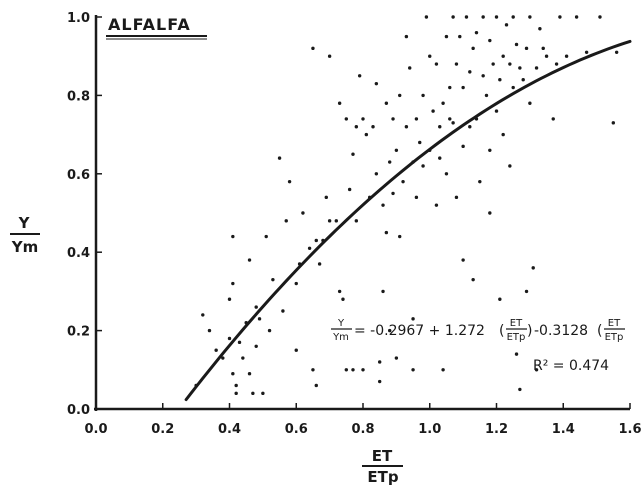  What do you see at coordinates (599, 331) in the screenshot?
I see `equation-open-paren-2: (` at bounding box center [599, 331].